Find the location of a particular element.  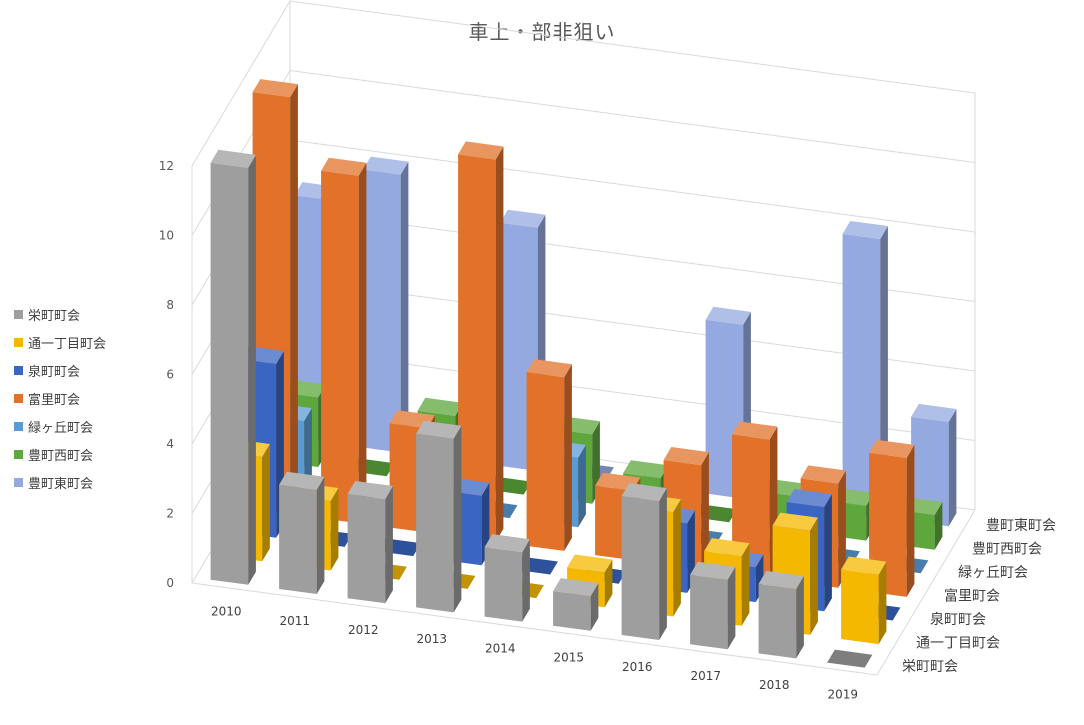

y-tick-label: 0 is located at coordinates (170, 583).